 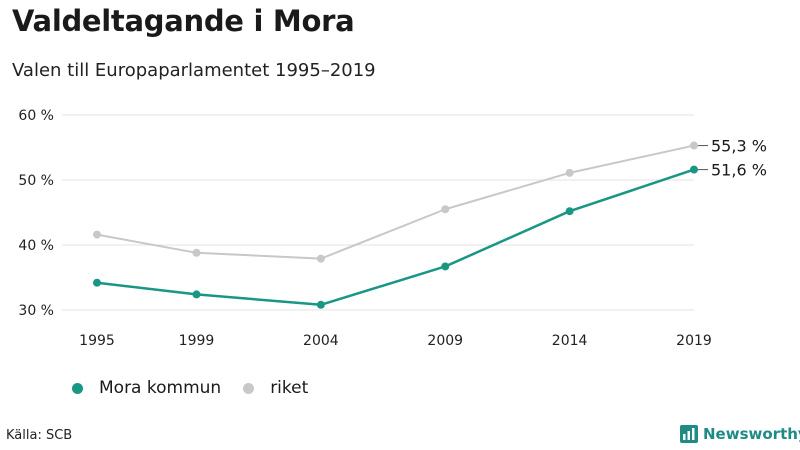 I want to click on legend-label-riket: riket, so click(x=289, y=388).